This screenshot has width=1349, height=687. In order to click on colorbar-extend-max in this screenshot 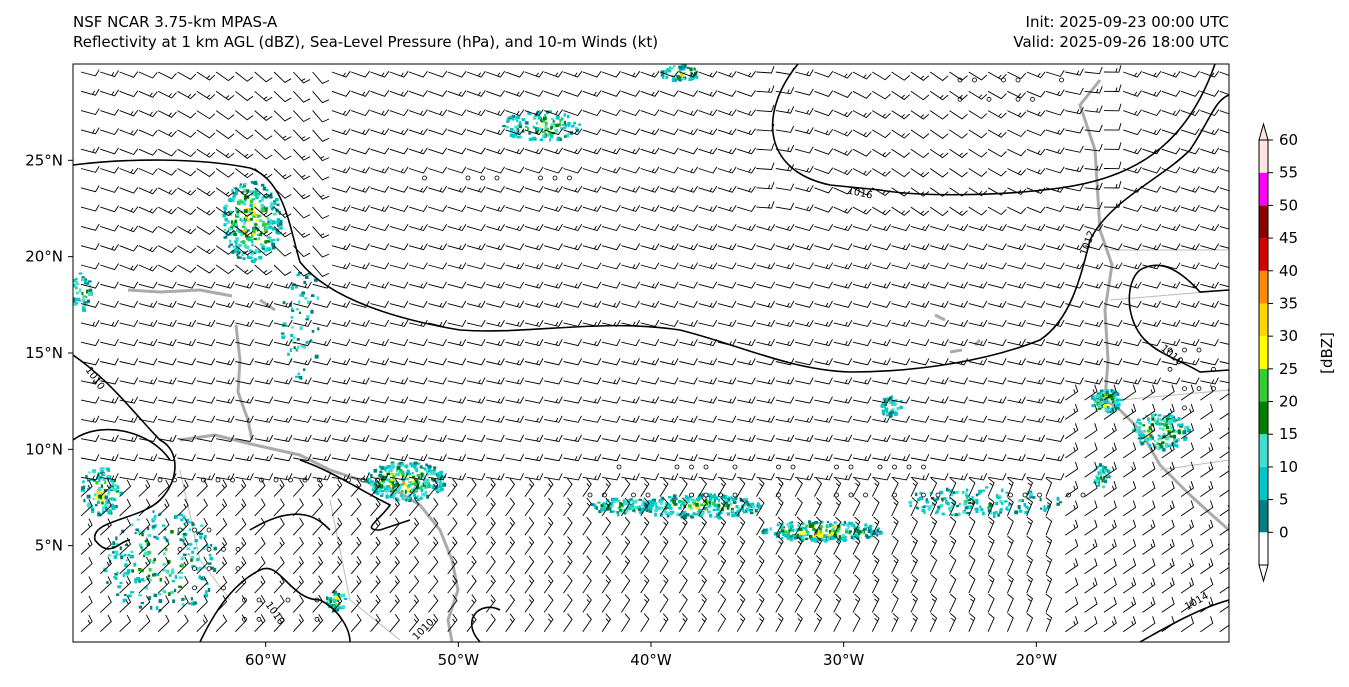, I will do `click(1263, 131)`.